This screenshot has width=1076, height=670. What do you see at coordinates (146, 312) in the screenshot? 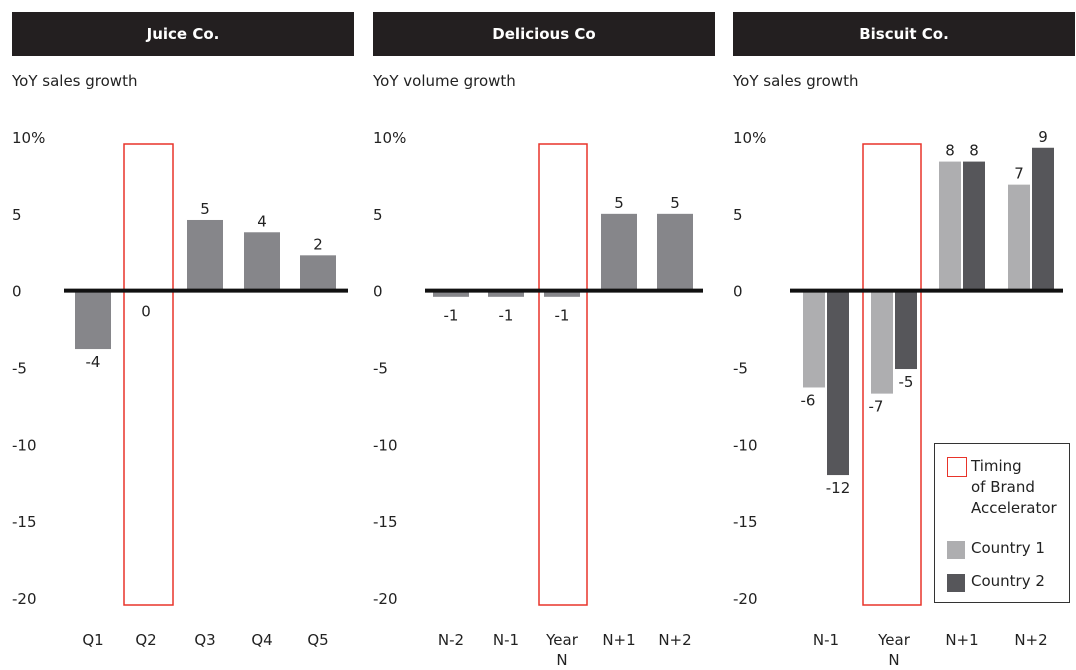
I see `data-label: 0` at bounding box center [146, 312].